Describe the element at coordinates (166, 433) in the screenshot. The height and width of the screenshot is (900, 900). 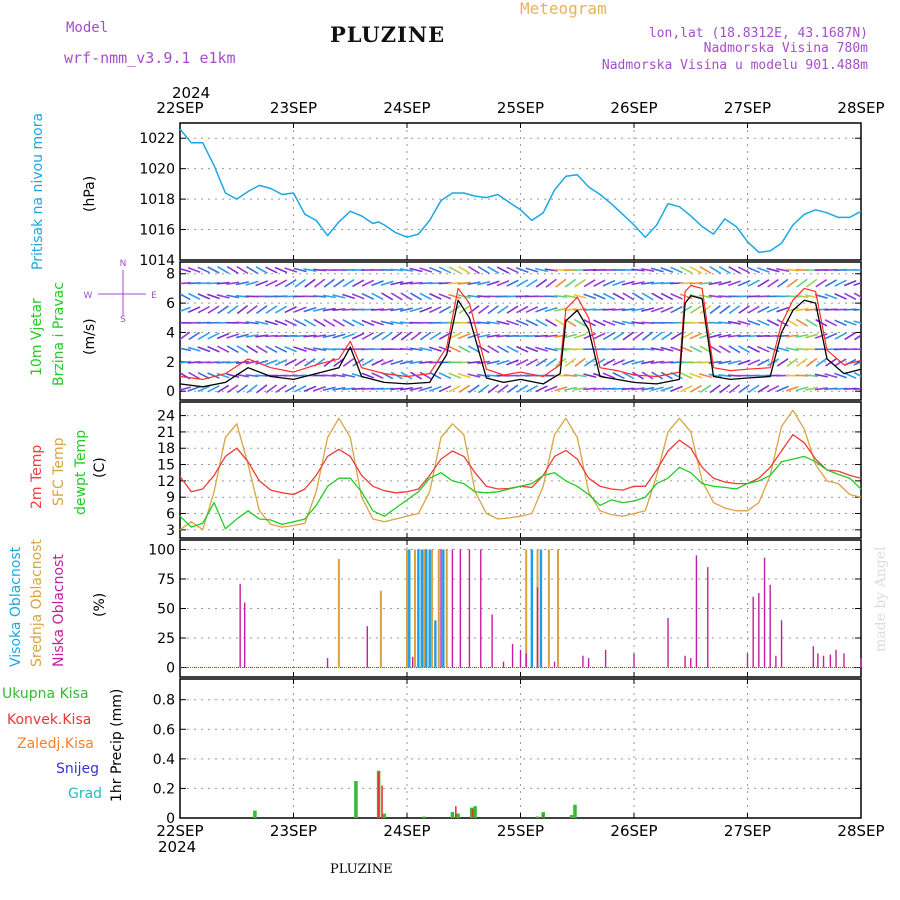
I see `temp-ytick-label: 21` at that location.